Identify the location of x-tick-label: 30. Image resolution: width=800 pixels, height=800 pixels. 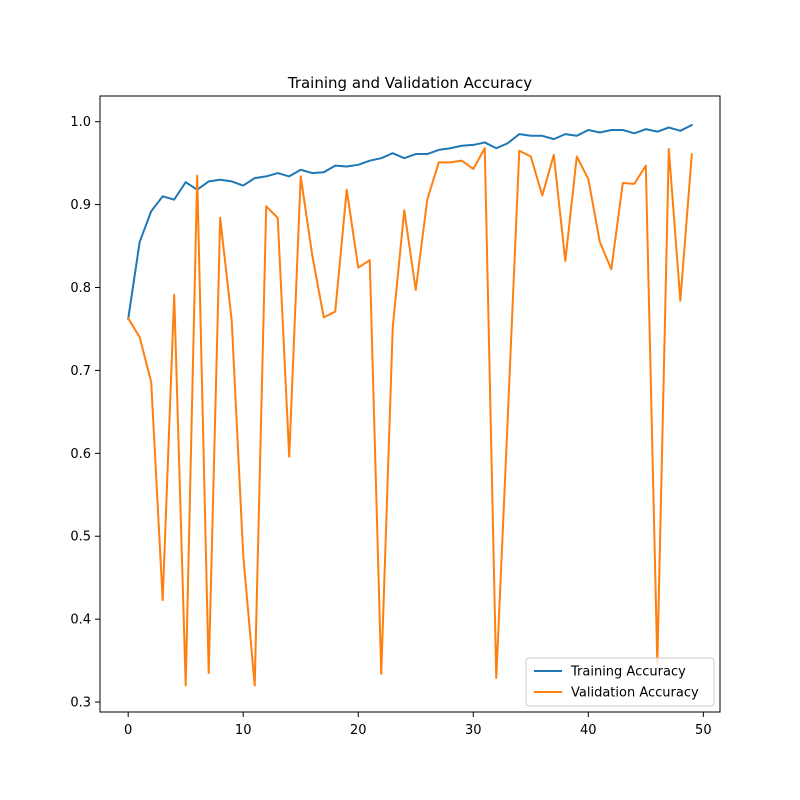
(473, 730).